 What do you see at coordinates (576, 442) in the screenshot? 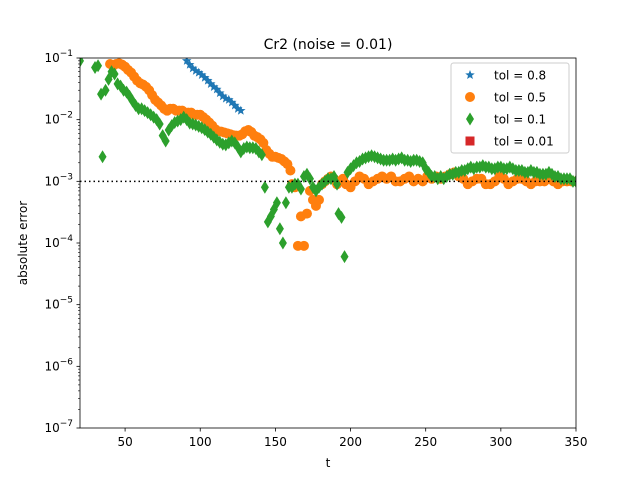
I see `x-tick-label: 350` at bounding box center [576, 442].